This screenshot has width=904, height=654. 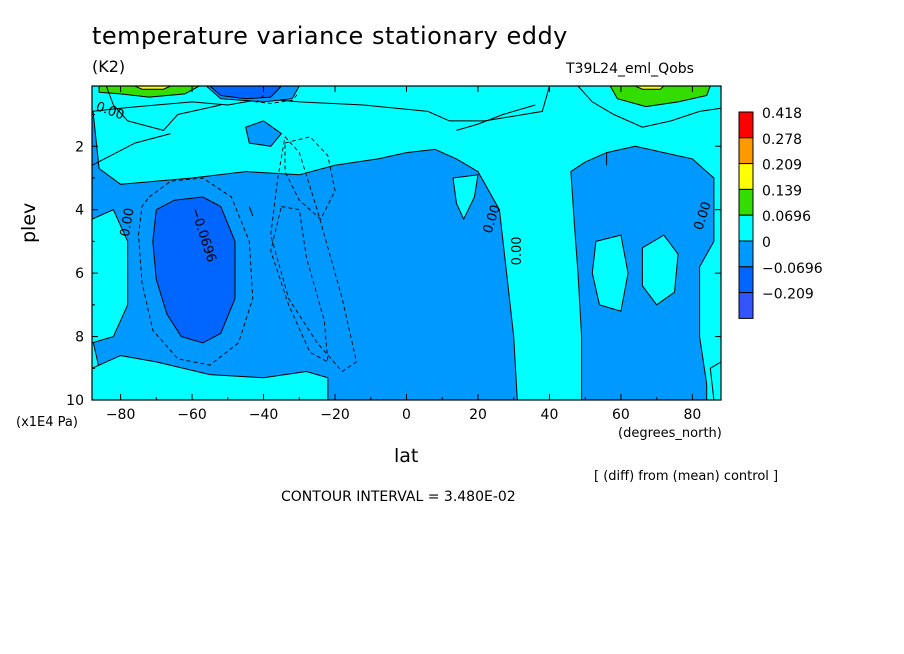 What do you see at coordinates (786, 217) in the screenshot?
I see `legend-label-4: 0.0696` at bounding box center [786, 217].